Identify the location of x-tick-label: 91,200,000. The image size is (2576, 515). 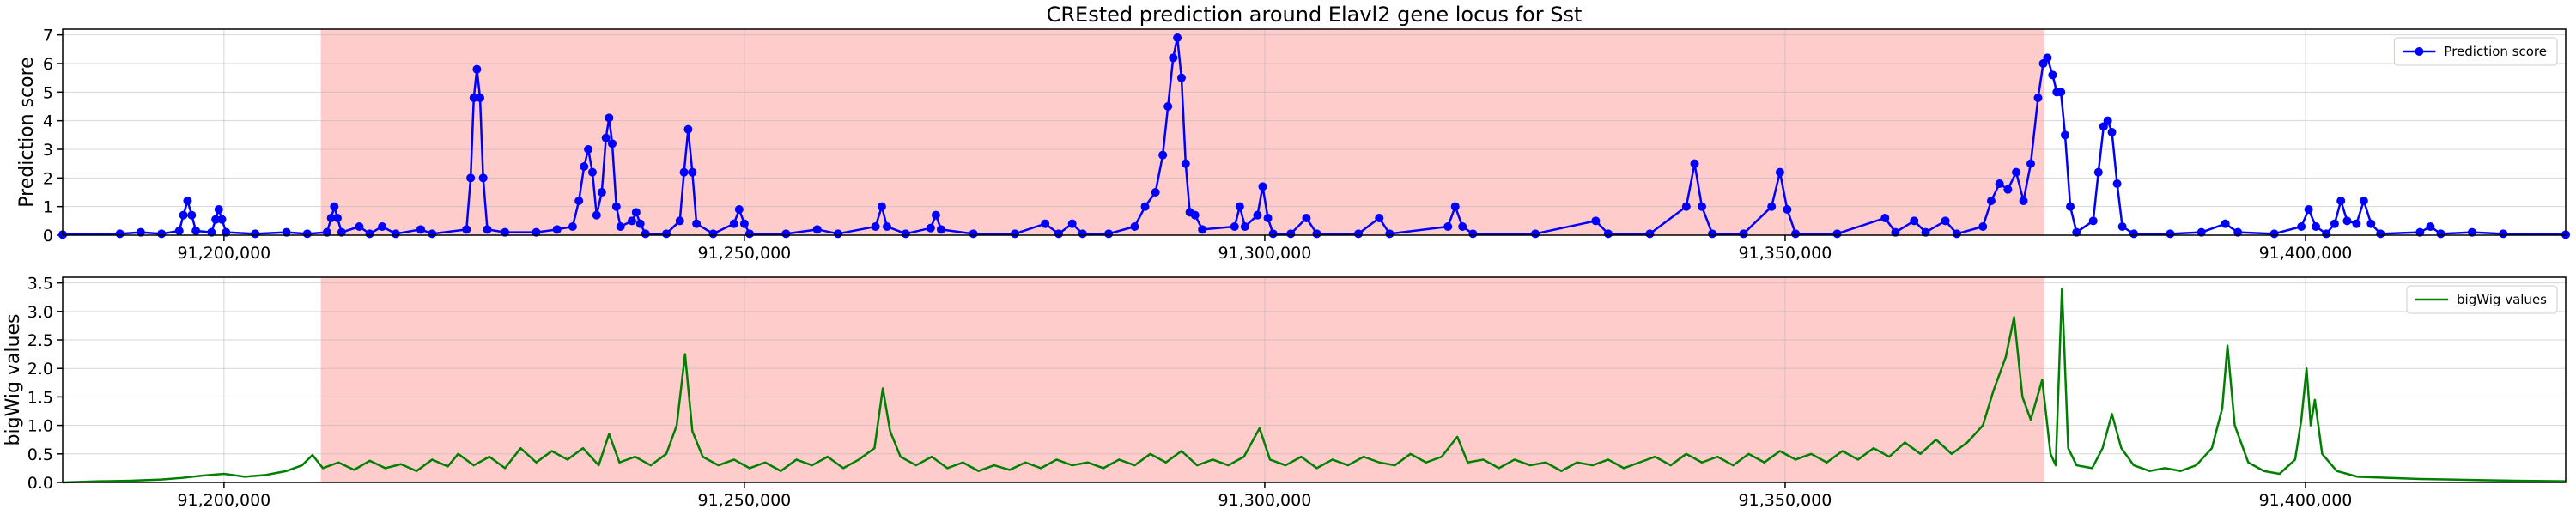
(223, 253).